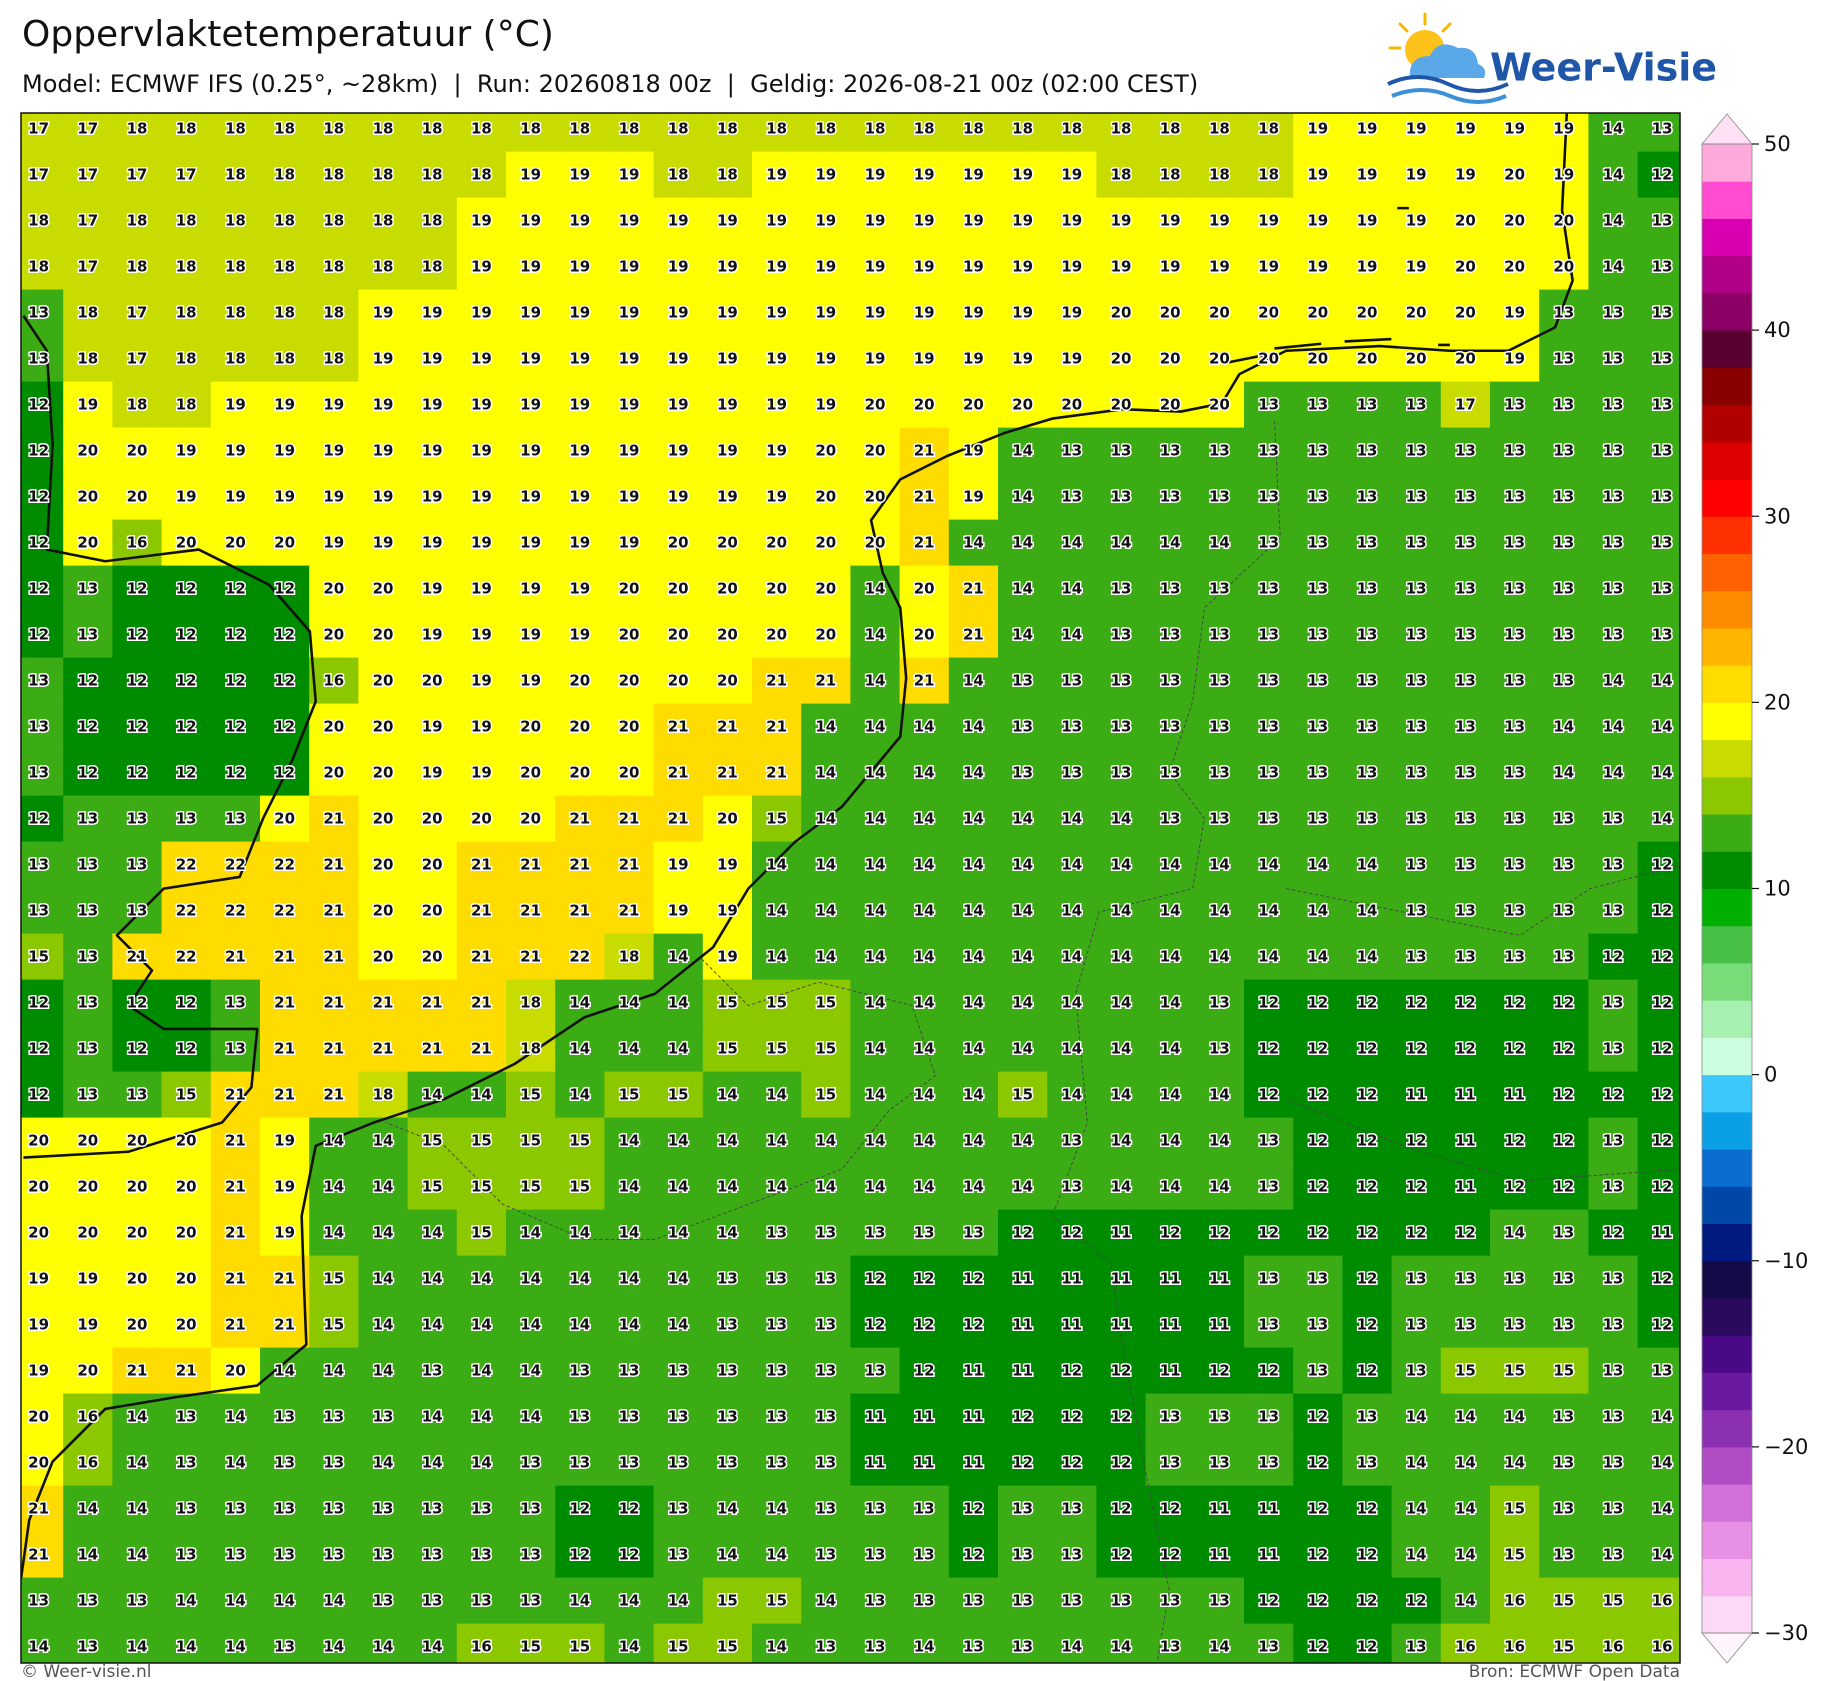 The image size is (1824, 1681). I want to click on value-label: 22, so click(186, 865).